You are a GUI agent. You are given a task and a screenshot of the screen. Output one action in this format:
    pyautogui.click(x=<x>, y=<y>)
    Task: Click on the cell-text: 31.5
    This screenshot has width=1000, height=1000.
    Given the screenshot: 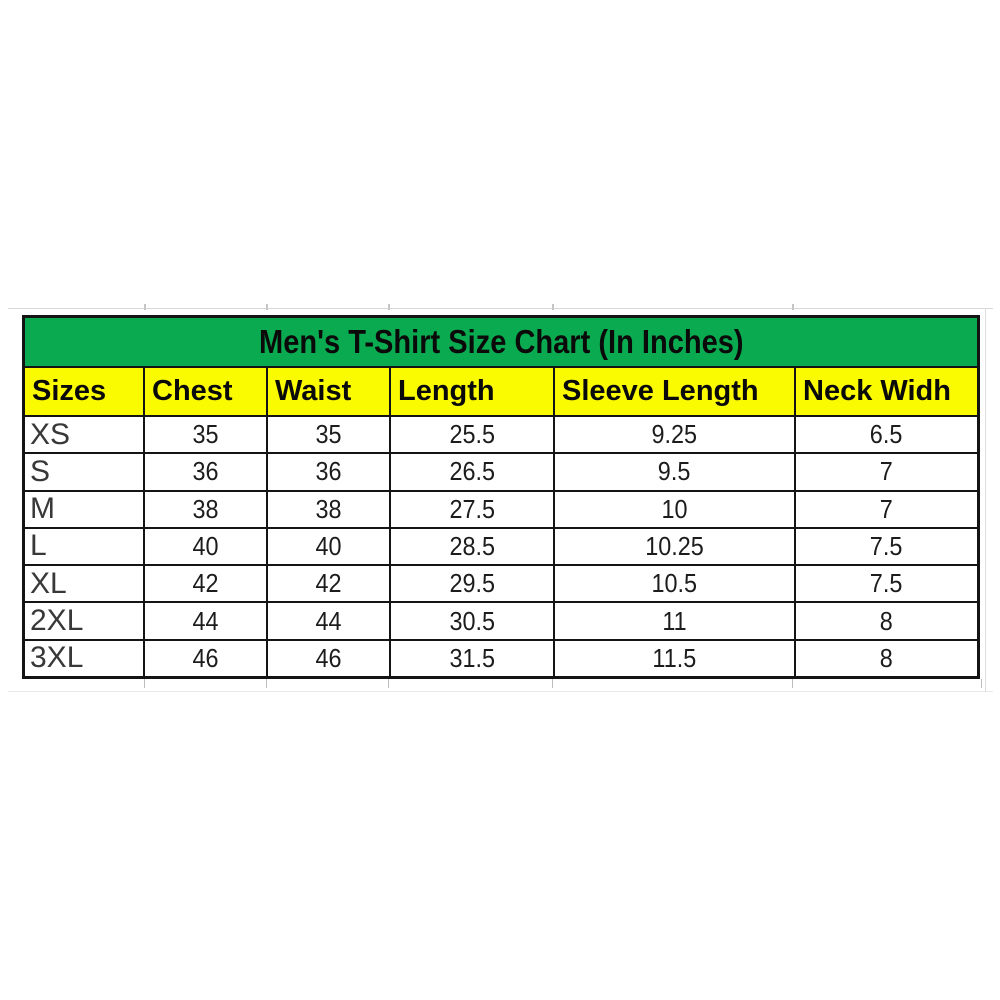 What is the action you would take?
    pyautogui.click(x=472, y=657)
    